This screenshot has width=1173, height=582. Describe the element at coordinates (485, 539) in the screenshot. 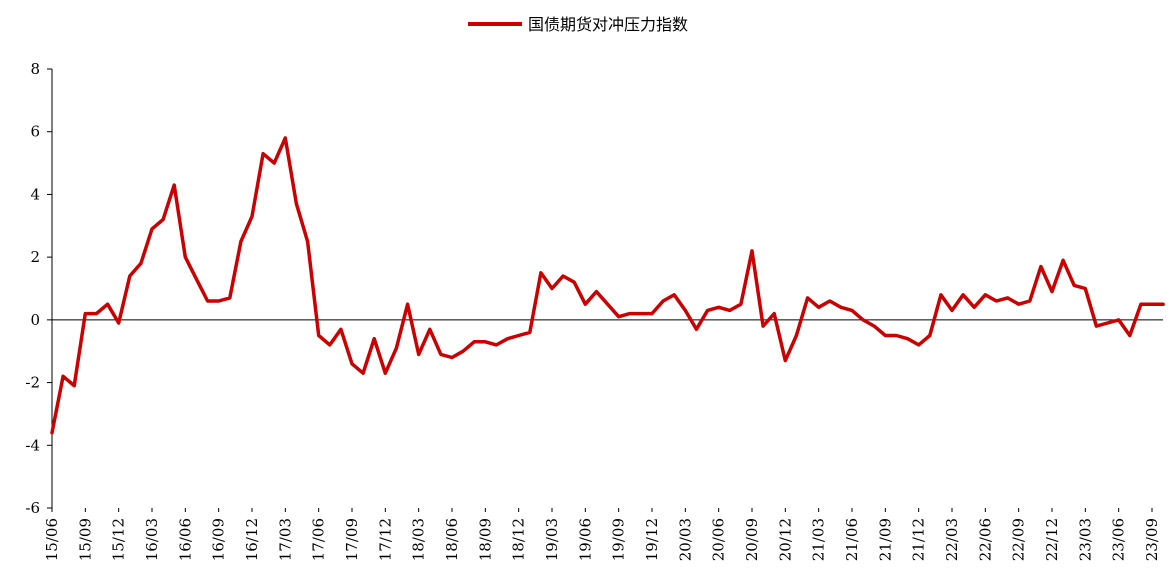

I see `x-tick-label: 18/09` at that location.